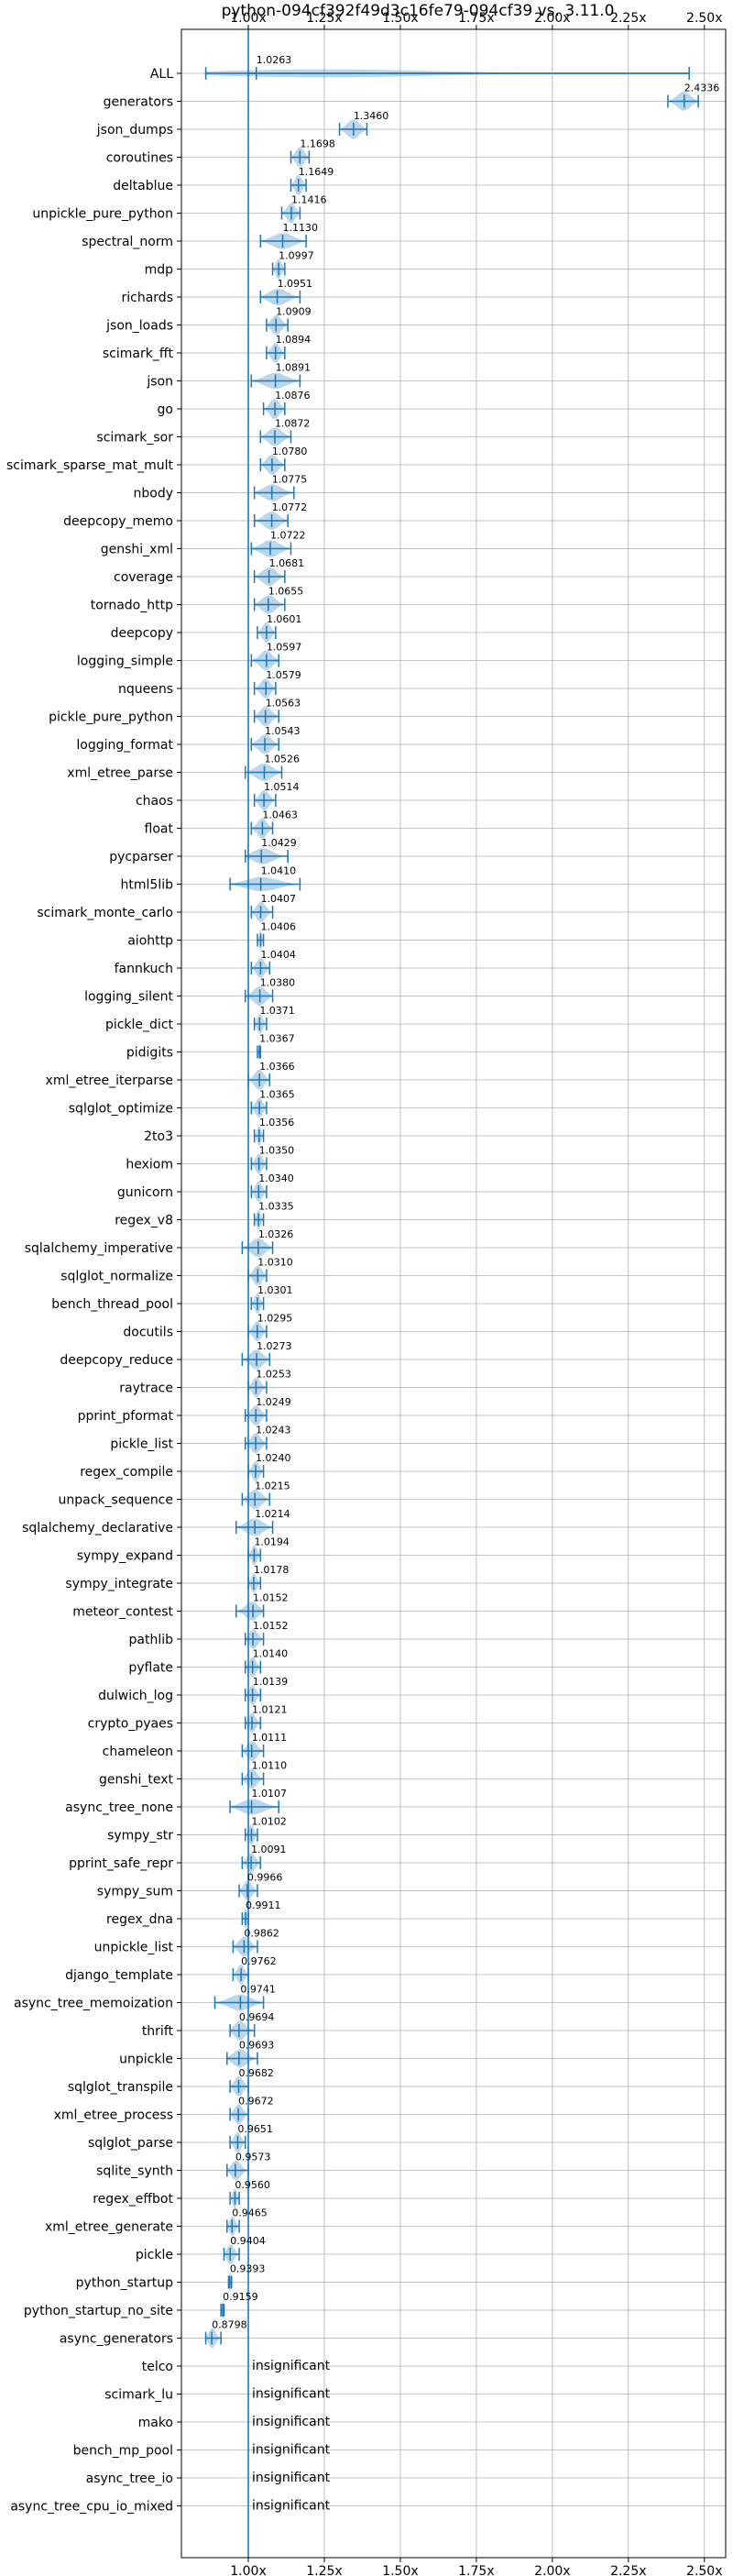 The width and height of the screenshot is (733, 2576). What do you see at coordinates (276, 1207) in the screenshot?
I see `value-label: 1.0335` at bounding box center [276, 1207].